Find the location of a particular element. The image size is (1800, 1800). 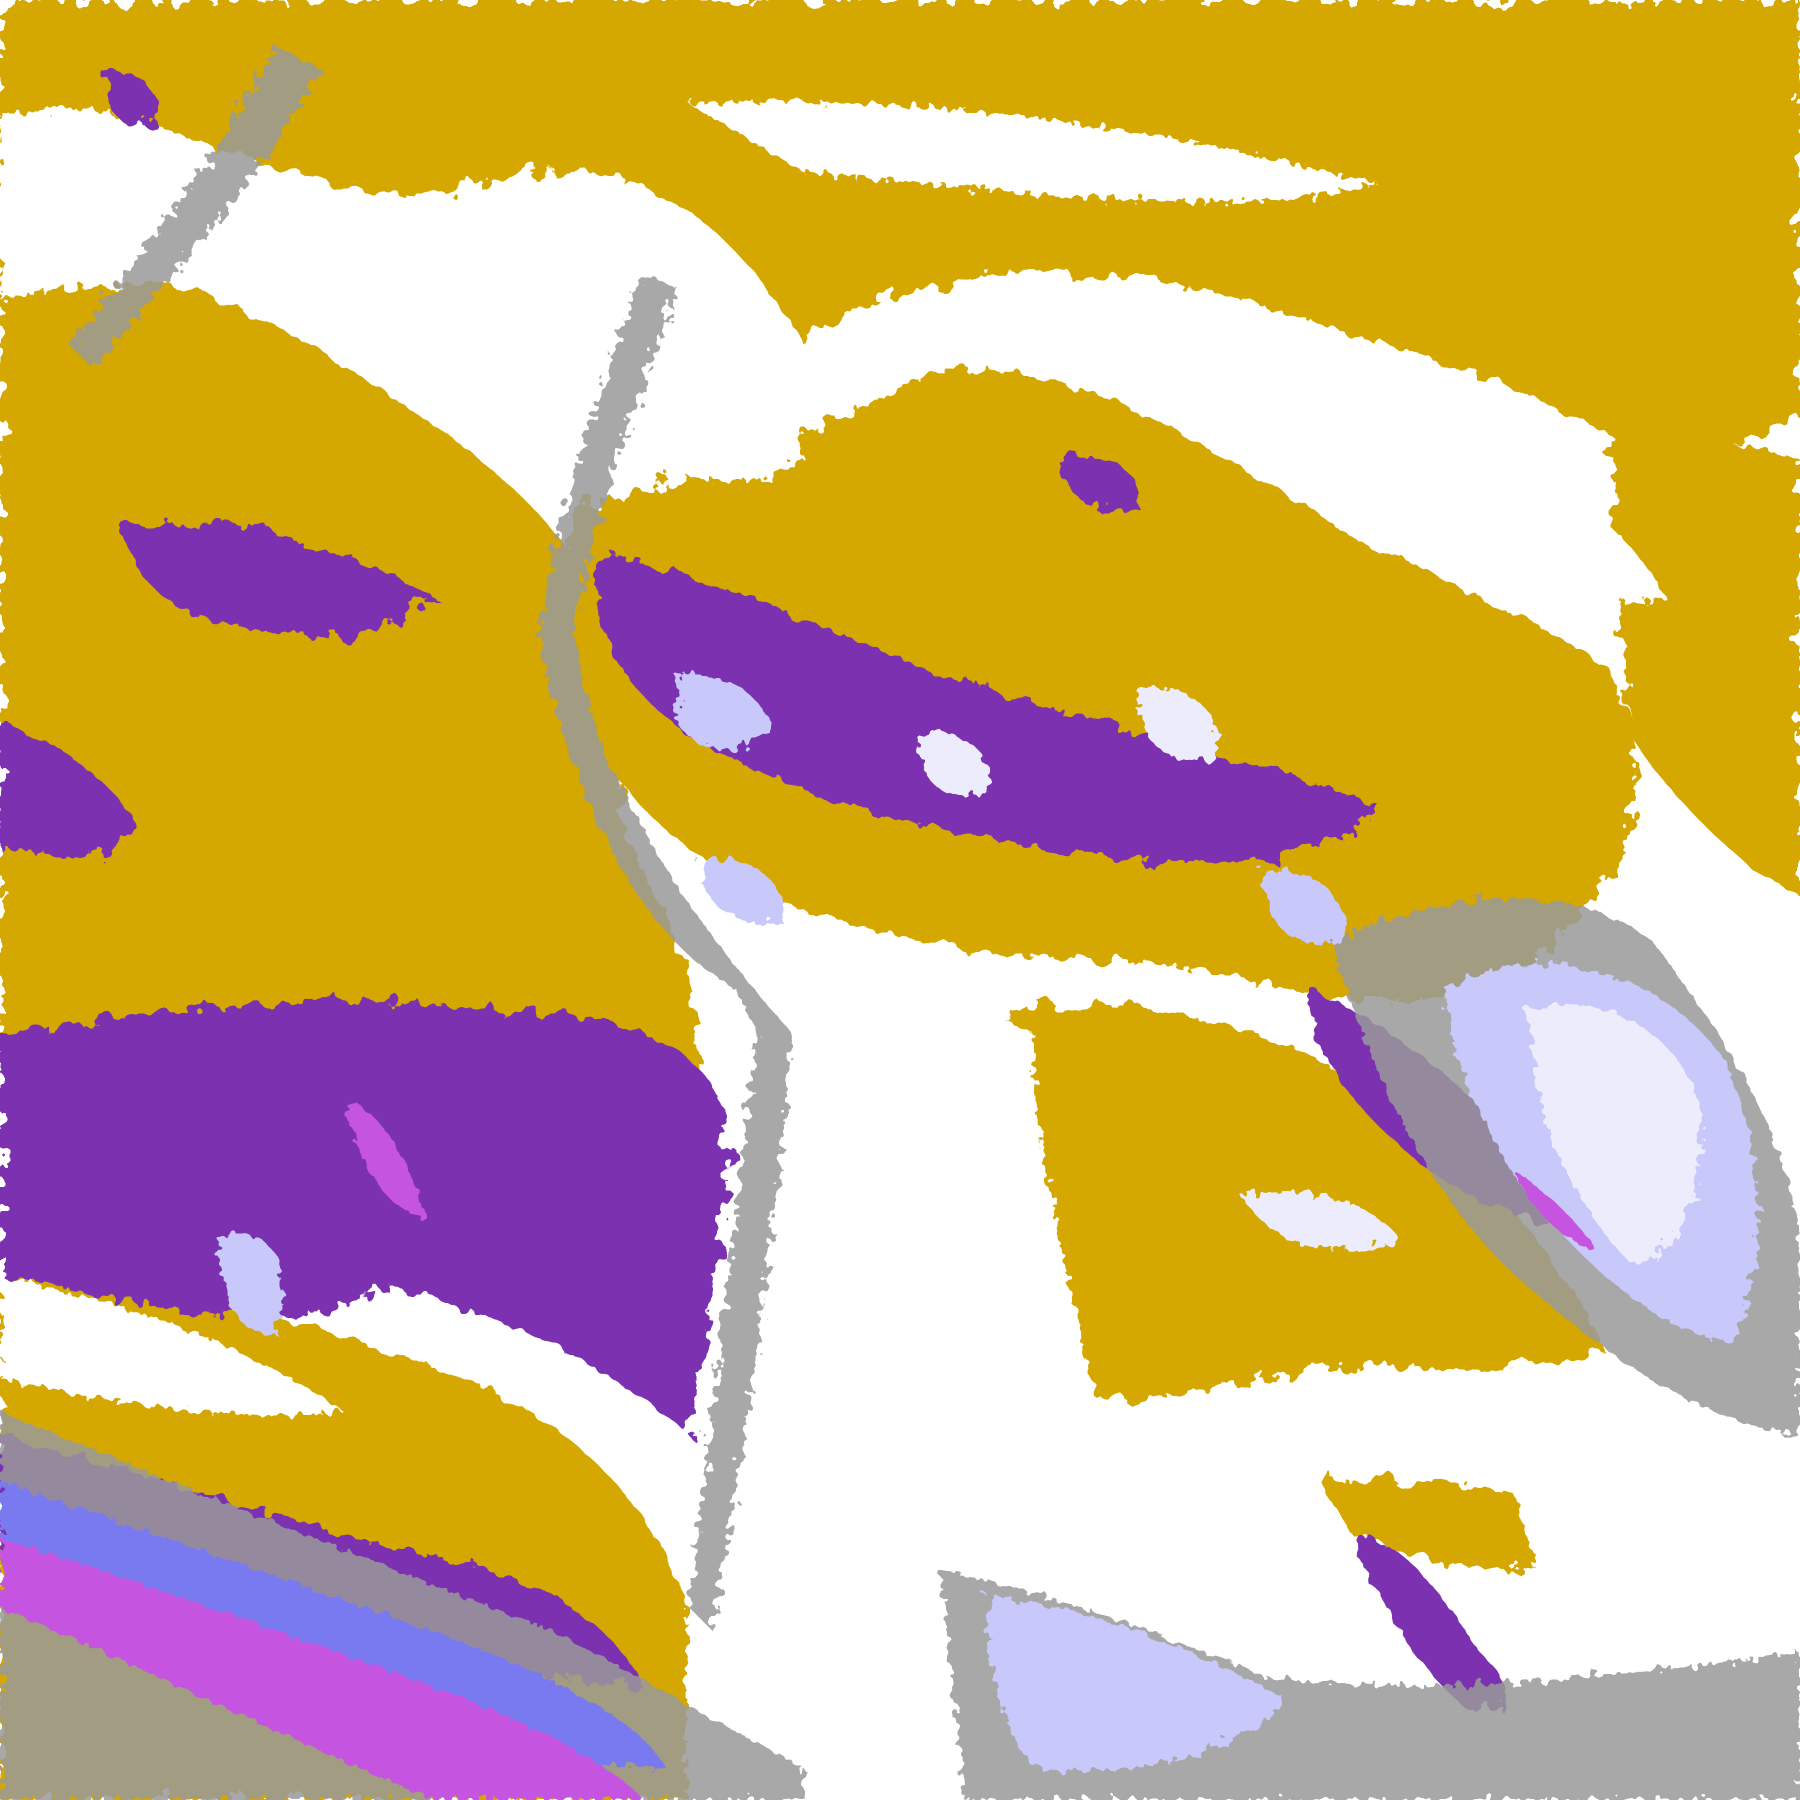

purple-region-south-lake is located at coordinates (1430, 1624).